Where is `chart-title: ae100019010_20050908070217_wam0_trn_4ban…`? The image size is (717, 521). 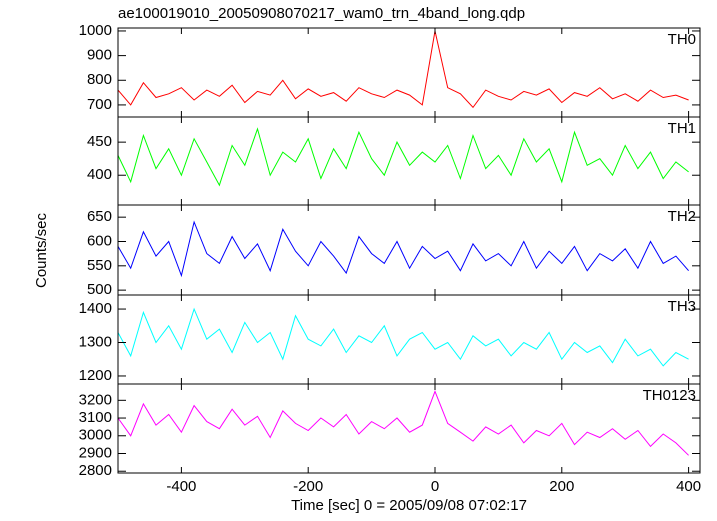 chart-title: ae100019010_20050908070217_wam0_trn_4ban… is located at coordinates (321, 13).